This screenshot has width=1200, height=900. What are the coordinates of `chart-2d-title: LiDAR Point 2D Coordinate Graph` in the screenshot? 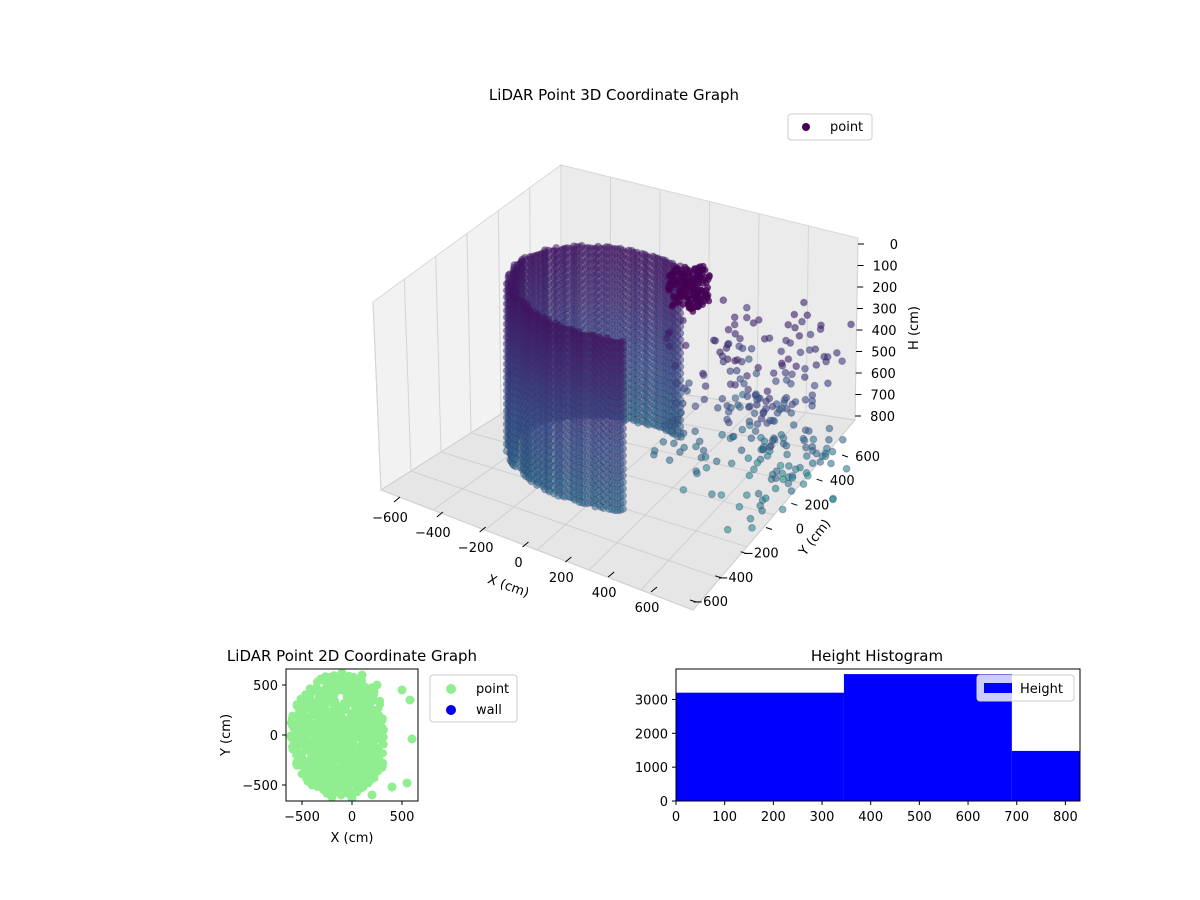 It's located at (352, 656).